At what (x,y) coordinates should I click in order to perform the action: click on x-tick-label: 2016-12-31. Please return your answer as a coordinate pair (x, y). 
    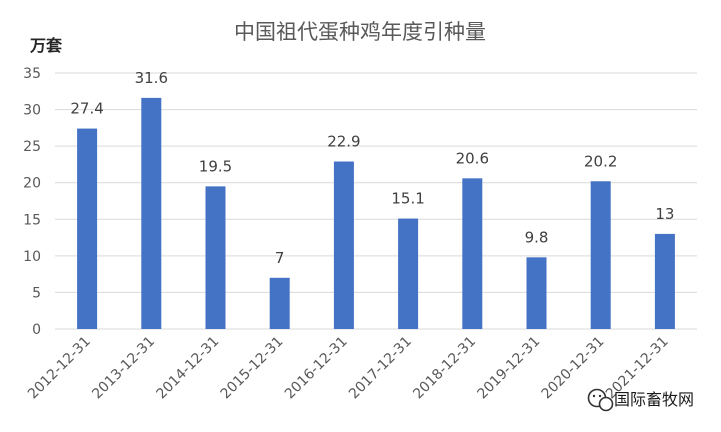
    Looking at the image, I should click on (316, 368).